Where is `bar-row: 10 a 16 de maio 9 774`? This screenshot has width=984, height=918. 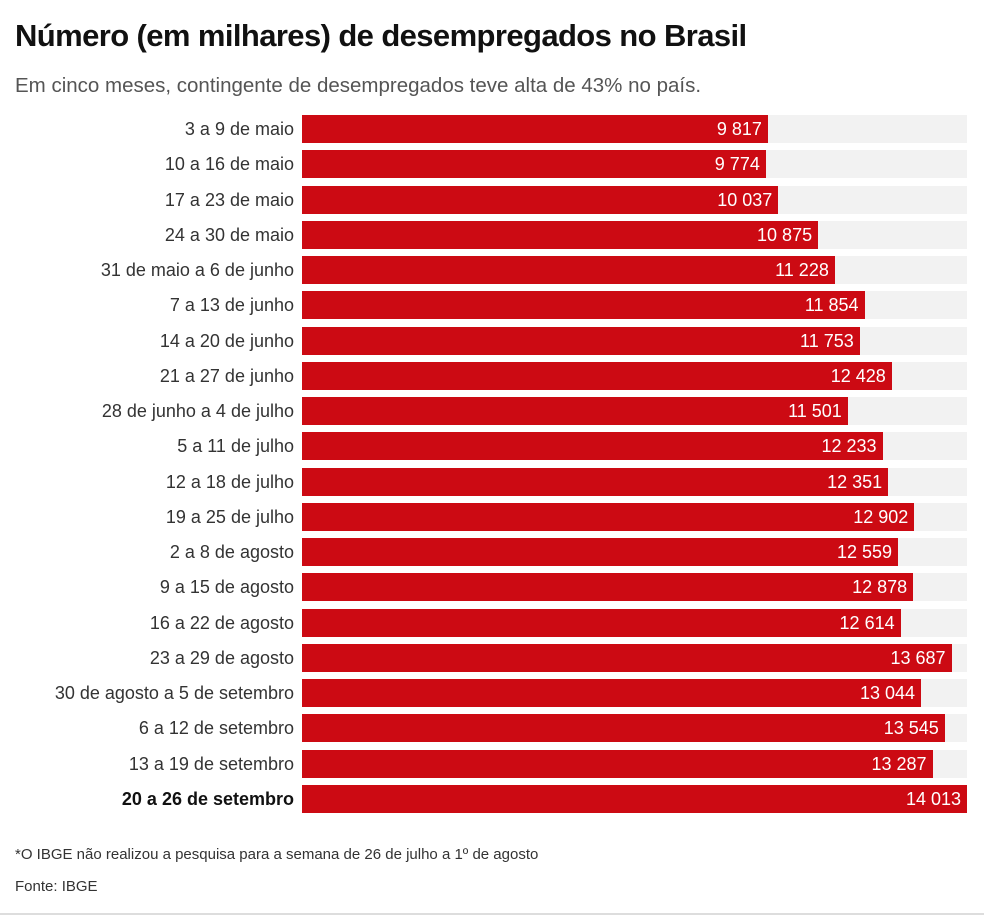
bar-row: 10 a 16 de maio 9 774 is located at coordinates (492, 164).